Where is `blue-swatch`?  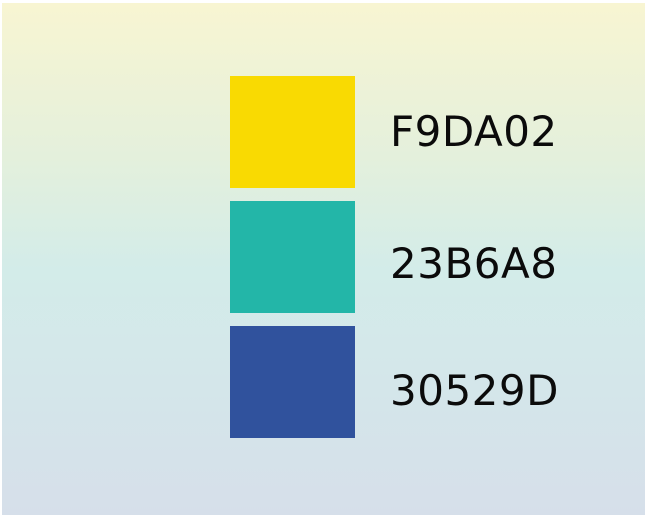
blue-swatch is located at coordinates (292, 382).